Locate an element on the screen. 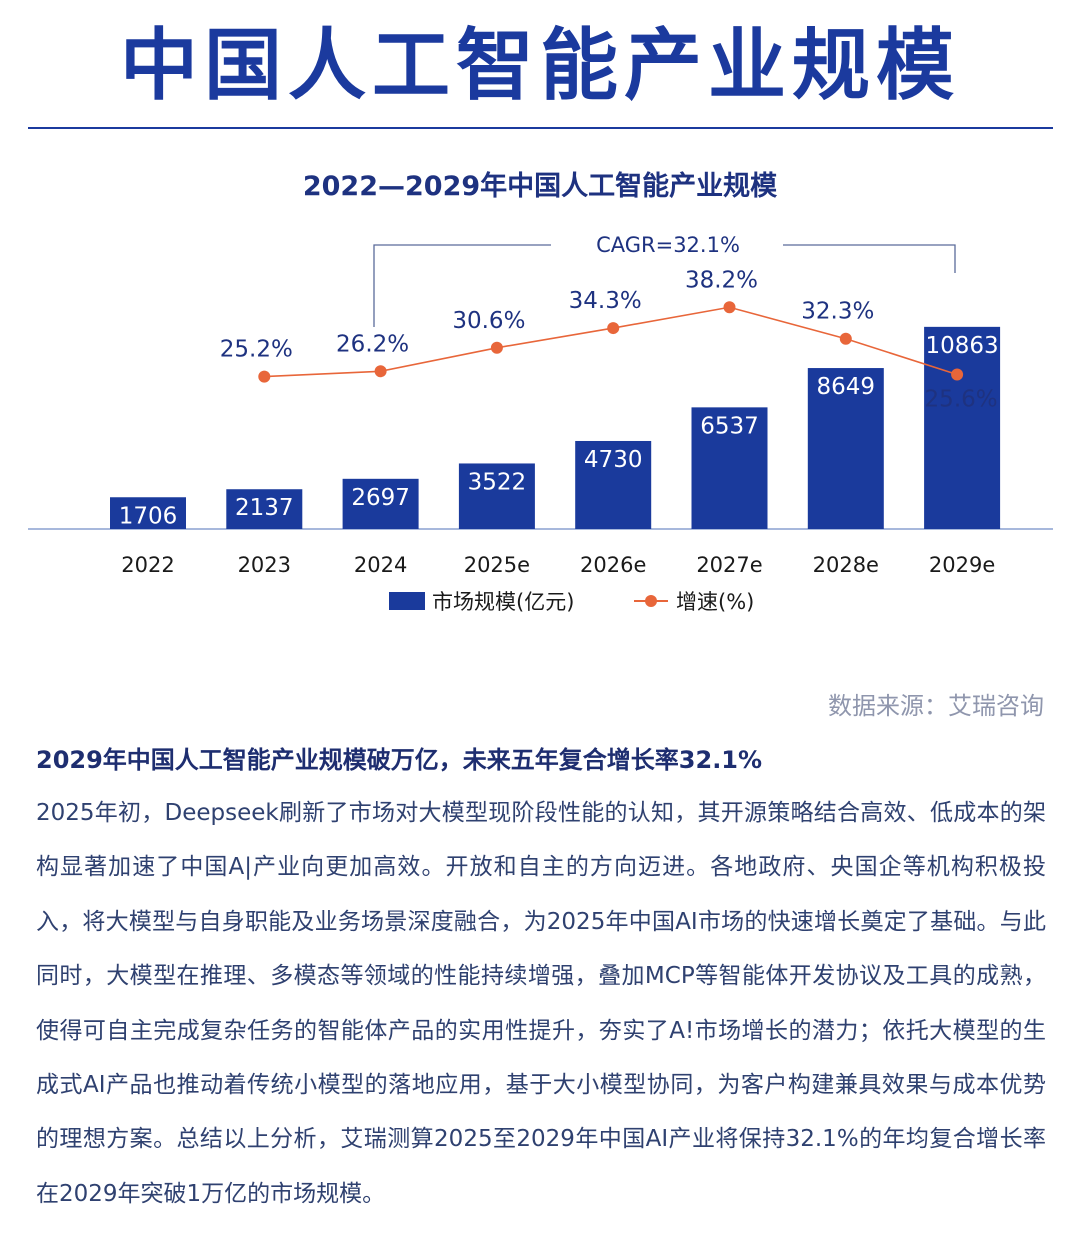 This screenshot has height=1252, width=1080. growth-rate-label: 30.6% is located at coordinates (488, 321).